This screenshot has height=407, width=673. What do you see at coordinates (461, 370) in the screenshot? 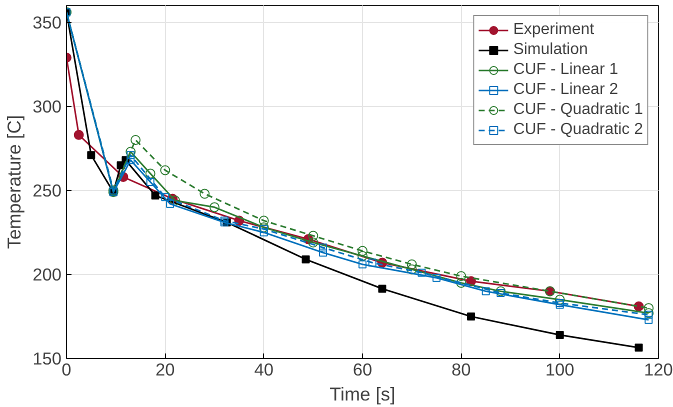
I see `x-tick-label: 80` at bounding box center [461, 370].